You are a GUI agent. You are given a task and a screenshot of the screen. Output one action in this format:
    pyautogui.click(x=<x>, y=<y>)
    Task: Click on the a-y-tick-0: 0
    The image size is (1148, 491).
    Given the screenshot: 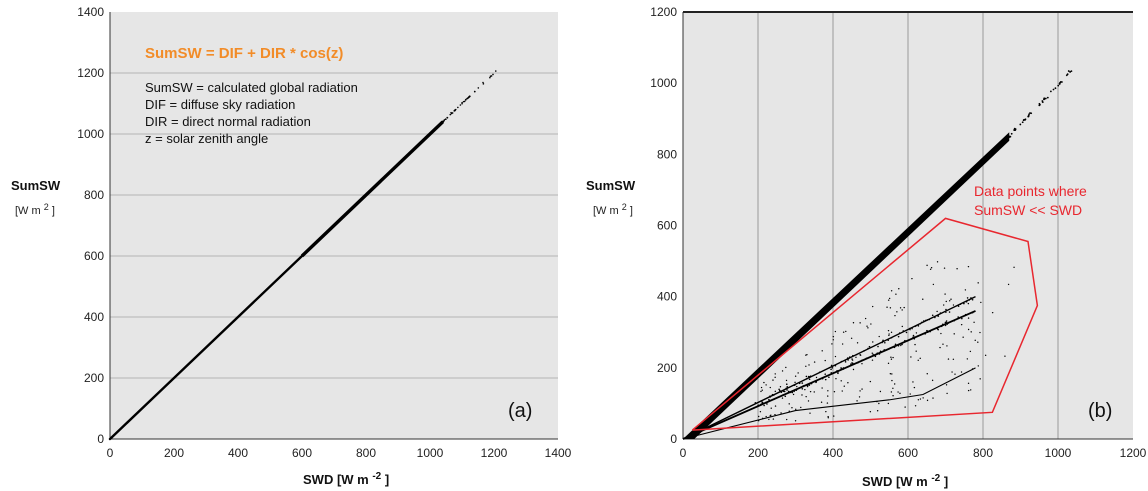 What is the action you would take?
    pyautogui.click(x=100, y=439)
    